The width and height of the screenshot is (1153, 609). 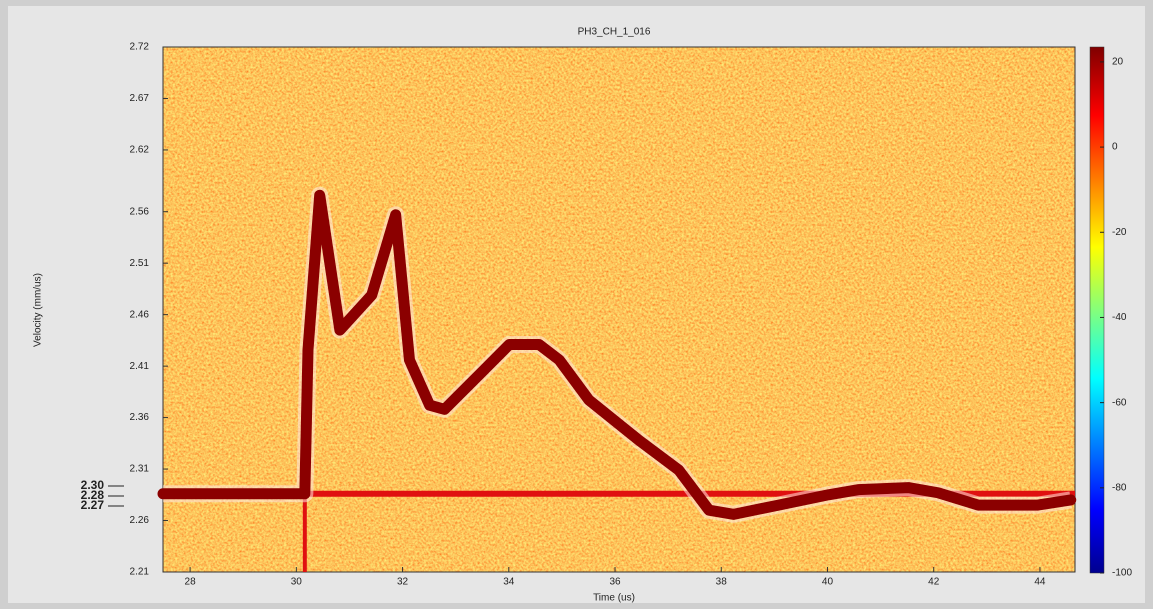 What do you see at coordinates (140, 98) in the screenshot?
I see `y-tick-label: 2.67` at bounding box center [140, 98].